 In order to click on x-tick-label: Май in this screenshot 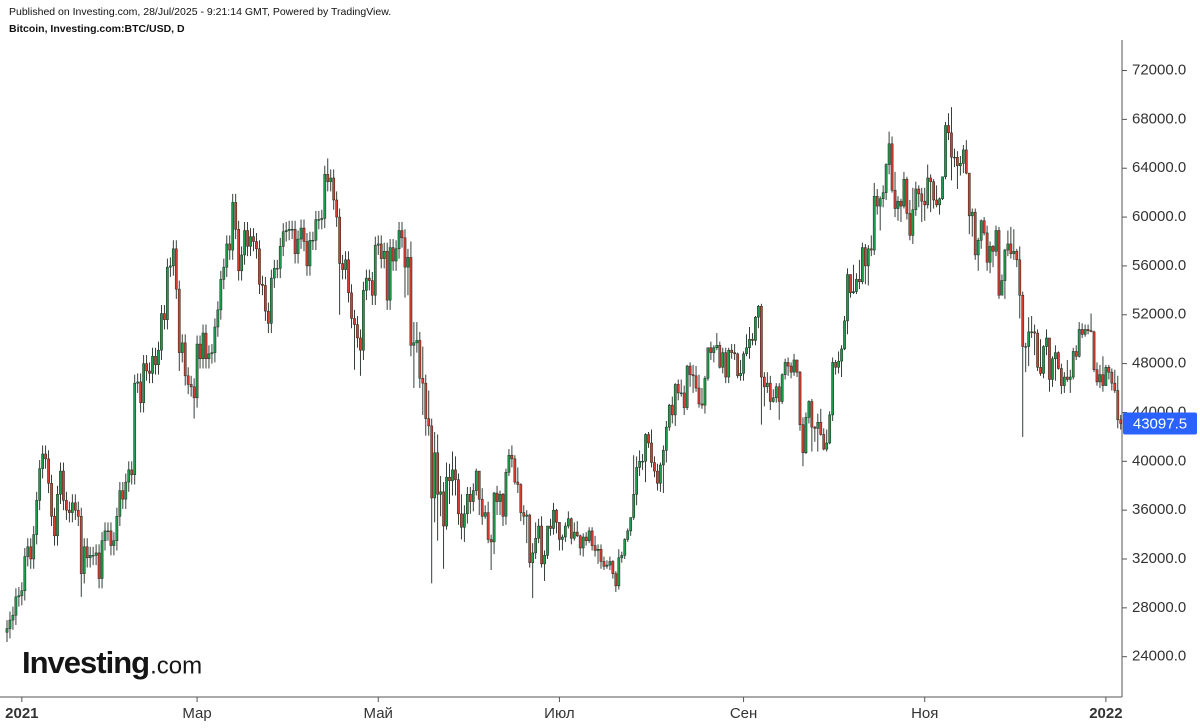, I will do `click(378, 713)`.